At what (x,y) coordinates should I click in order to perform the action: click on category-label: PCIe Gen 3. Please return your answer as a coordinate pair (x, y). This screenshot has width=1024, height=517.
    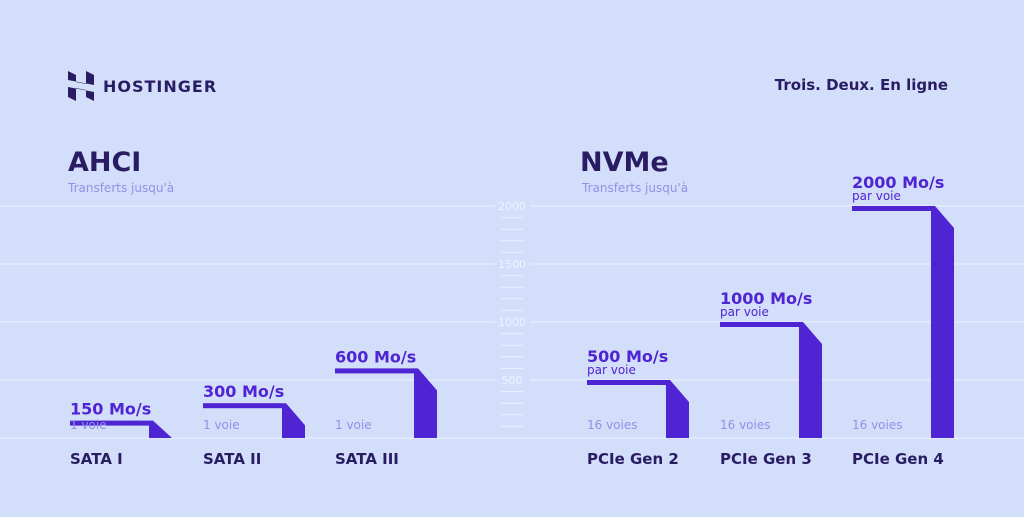
    Looking at the image, I should click on (766, 459).